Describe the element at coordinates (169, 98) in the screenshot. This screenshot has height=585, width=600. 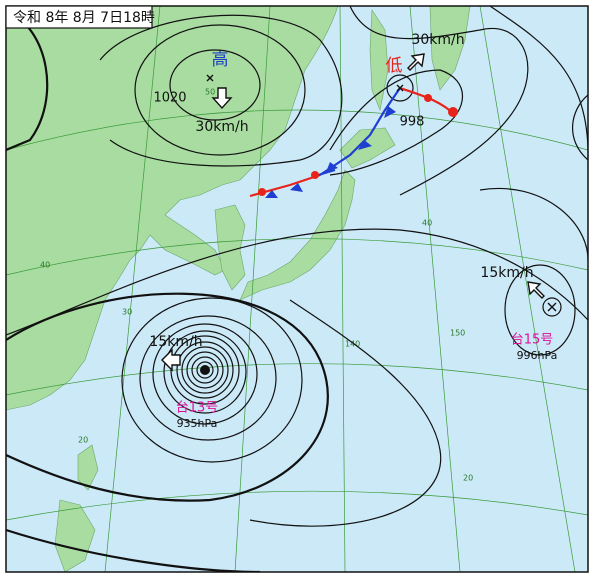
I see `pressure-label: 1020` at that location.